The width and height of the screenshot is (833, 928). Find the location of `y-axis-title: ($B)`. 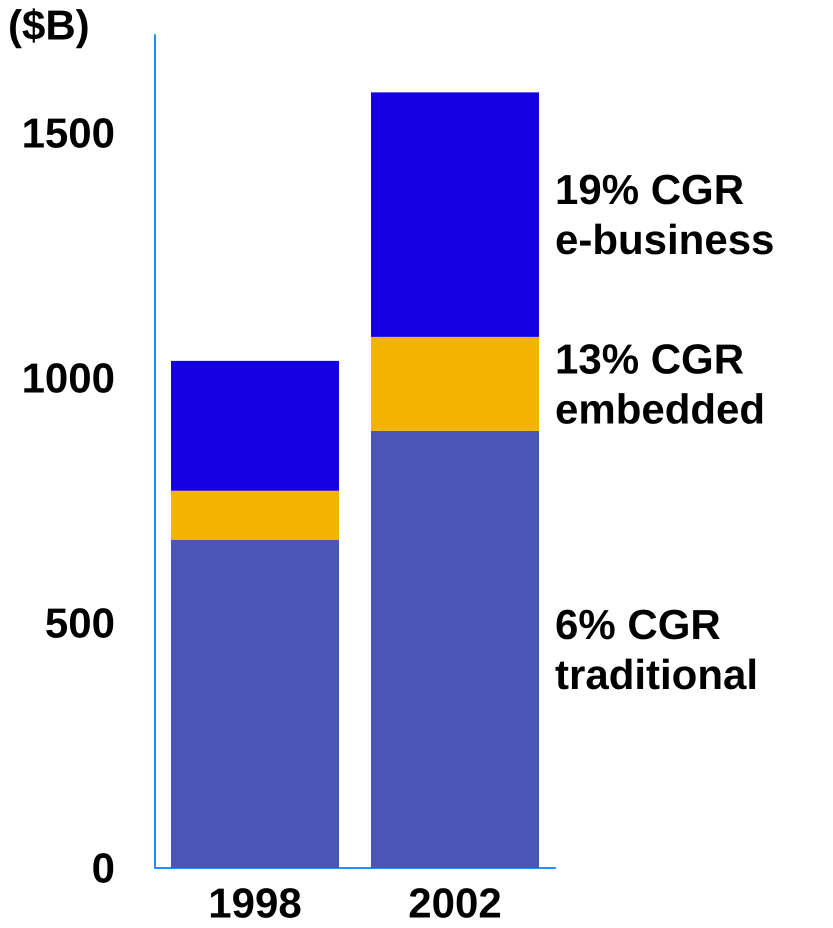

y-axis-title: ($B) is located at coordinates (49, 25).